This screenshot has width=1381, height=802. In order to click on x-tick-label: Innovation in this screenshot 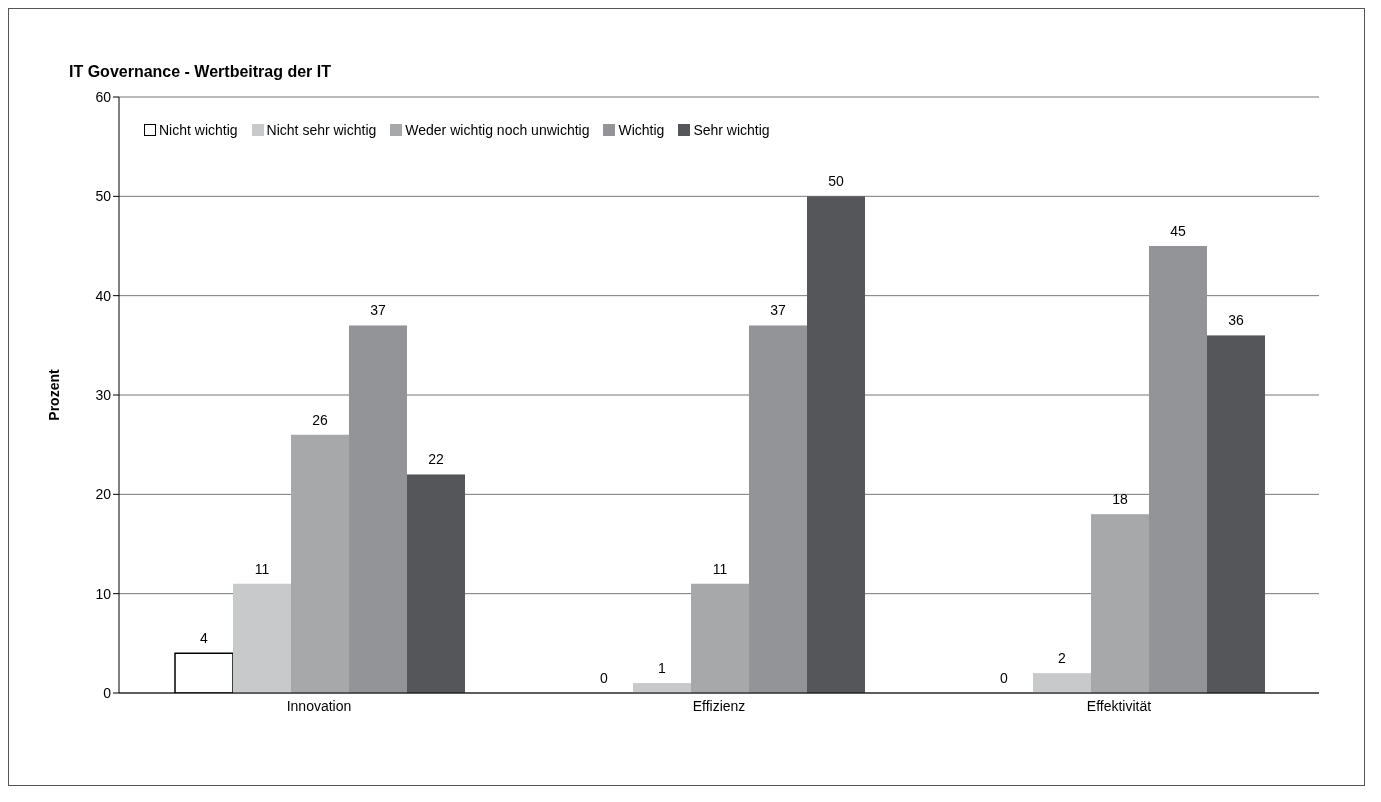, I will do `click(319, 705)`.